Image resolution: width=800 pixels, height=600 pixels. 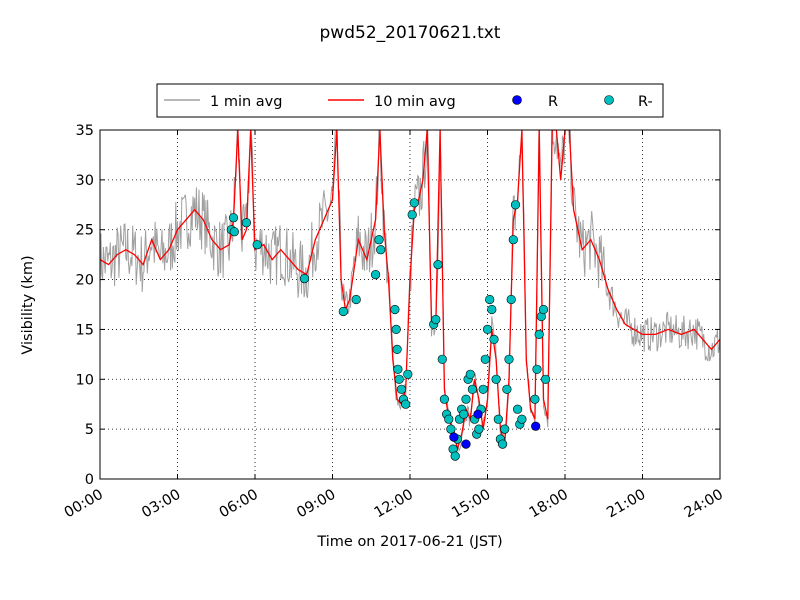 I want to click on y-tick-label: 35, so click(x=85, y=131).